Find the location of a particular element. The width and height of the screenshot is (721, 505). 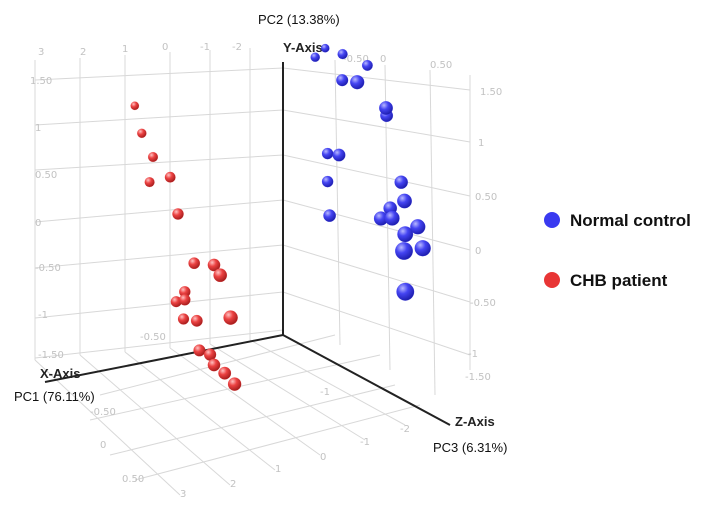

y-tick-label: -1 is located at coordinates (473, 354).